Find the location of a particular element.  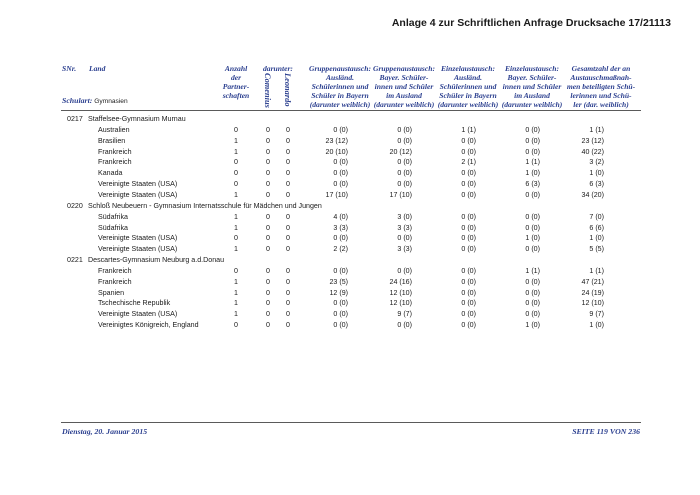

cell-gruppe-bayer: 9 (7) is located at coordinates (404, 314).